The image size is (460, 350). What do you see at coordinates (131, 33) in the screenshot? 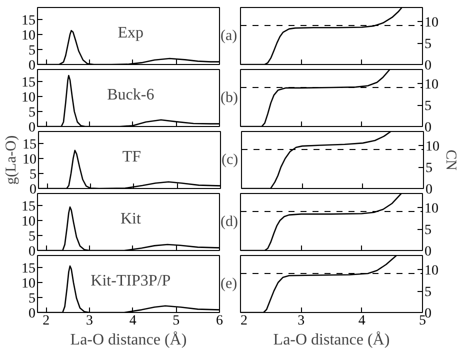
I see `annotation: Exp` at bounding box center [131, 33].